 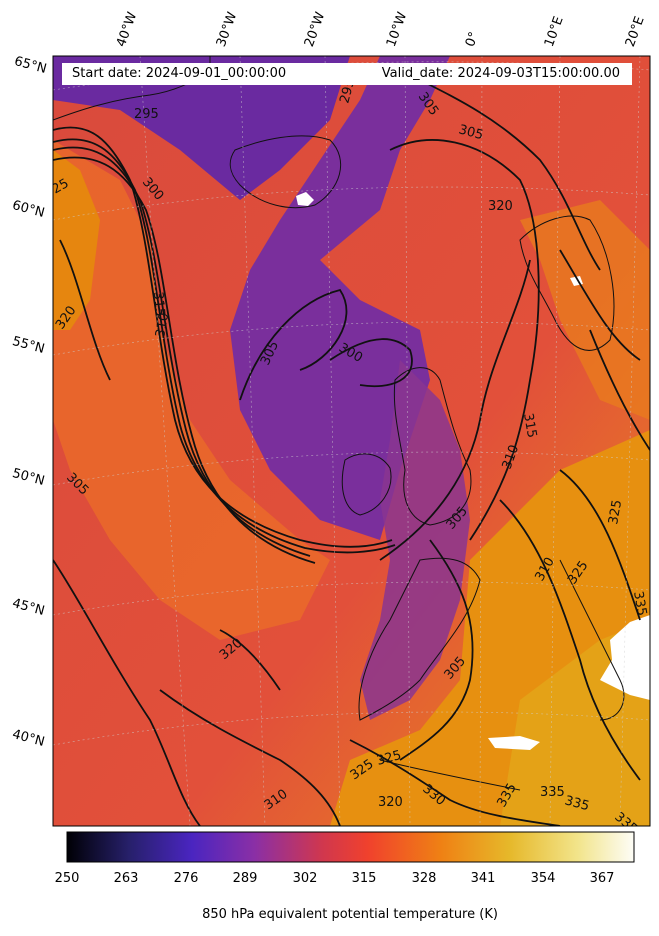 I want to click on contour-label: 310, so click(x=162, y=325).